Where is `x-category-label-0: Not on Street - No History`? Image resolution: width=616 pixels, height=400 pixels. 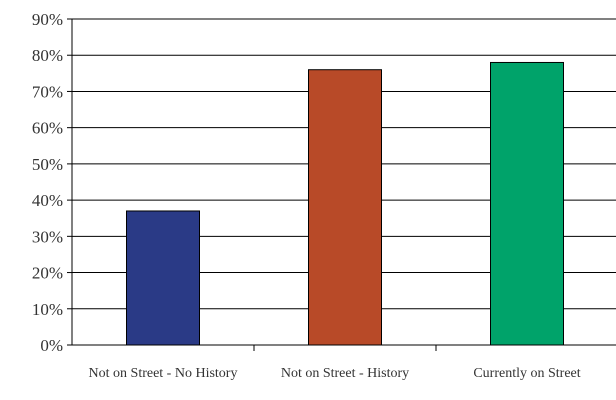 x-category-label-0: Not on Street - No History is located at coordinates (163, 373).